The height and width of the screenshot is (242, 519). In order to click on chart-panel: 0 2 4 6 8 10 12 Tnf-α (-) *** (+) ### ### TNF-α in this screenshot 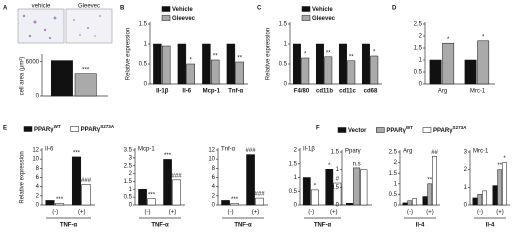, I will do `click(238, 188)`.